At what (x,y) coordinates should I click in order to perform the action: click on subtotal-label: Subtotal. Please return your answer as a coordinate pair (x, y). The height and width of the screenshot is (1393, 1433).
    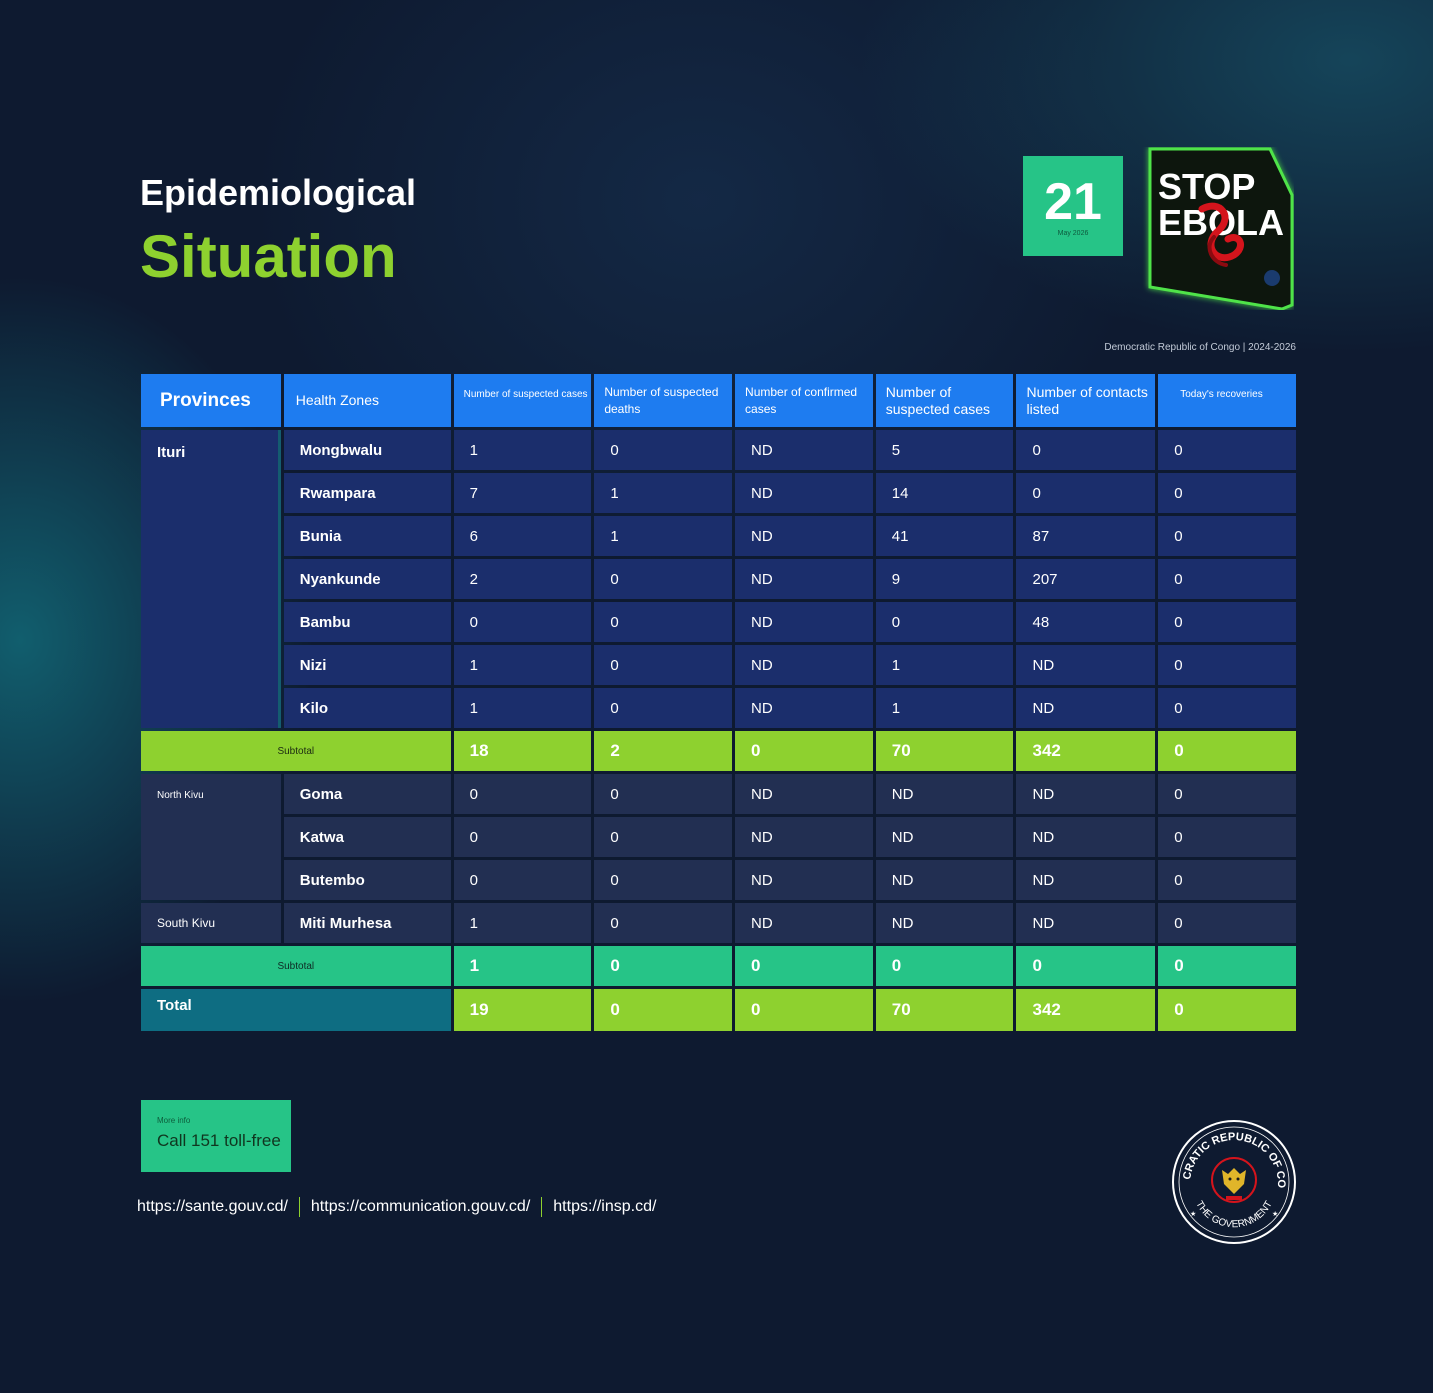
    Looking at the image, I should click on (296, 751).